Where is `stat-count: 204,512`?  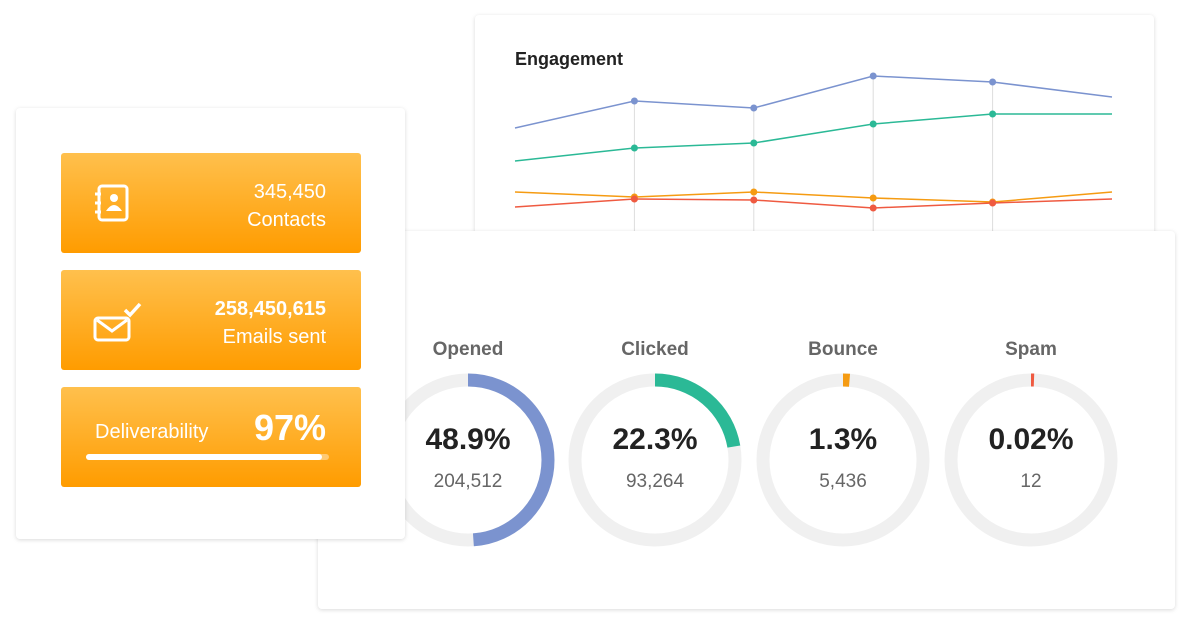
stat-count: 204,512 is located at coordinates (468, 481).